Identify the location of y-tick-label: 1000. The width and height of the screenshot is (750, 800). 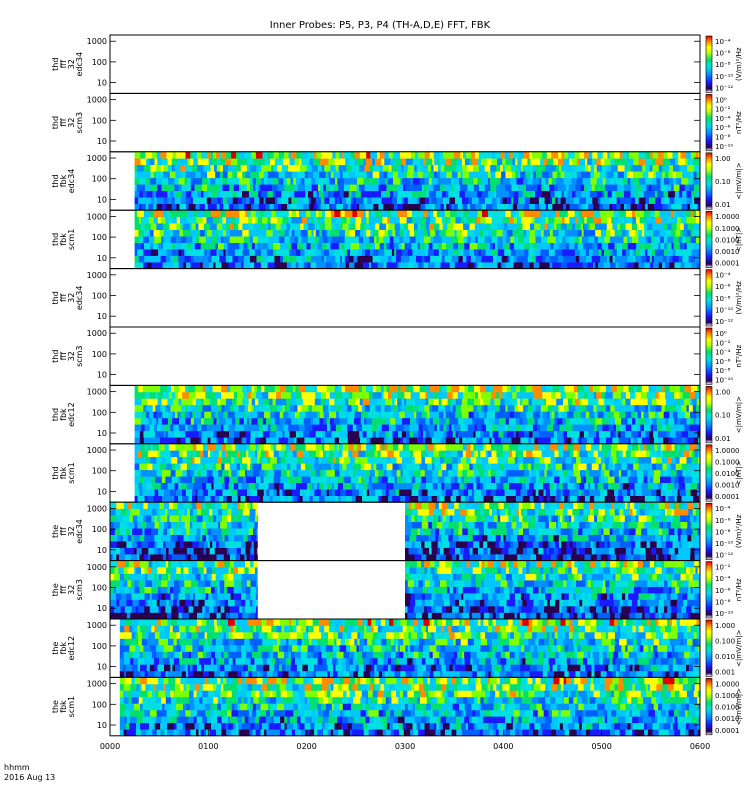
(97, 392).